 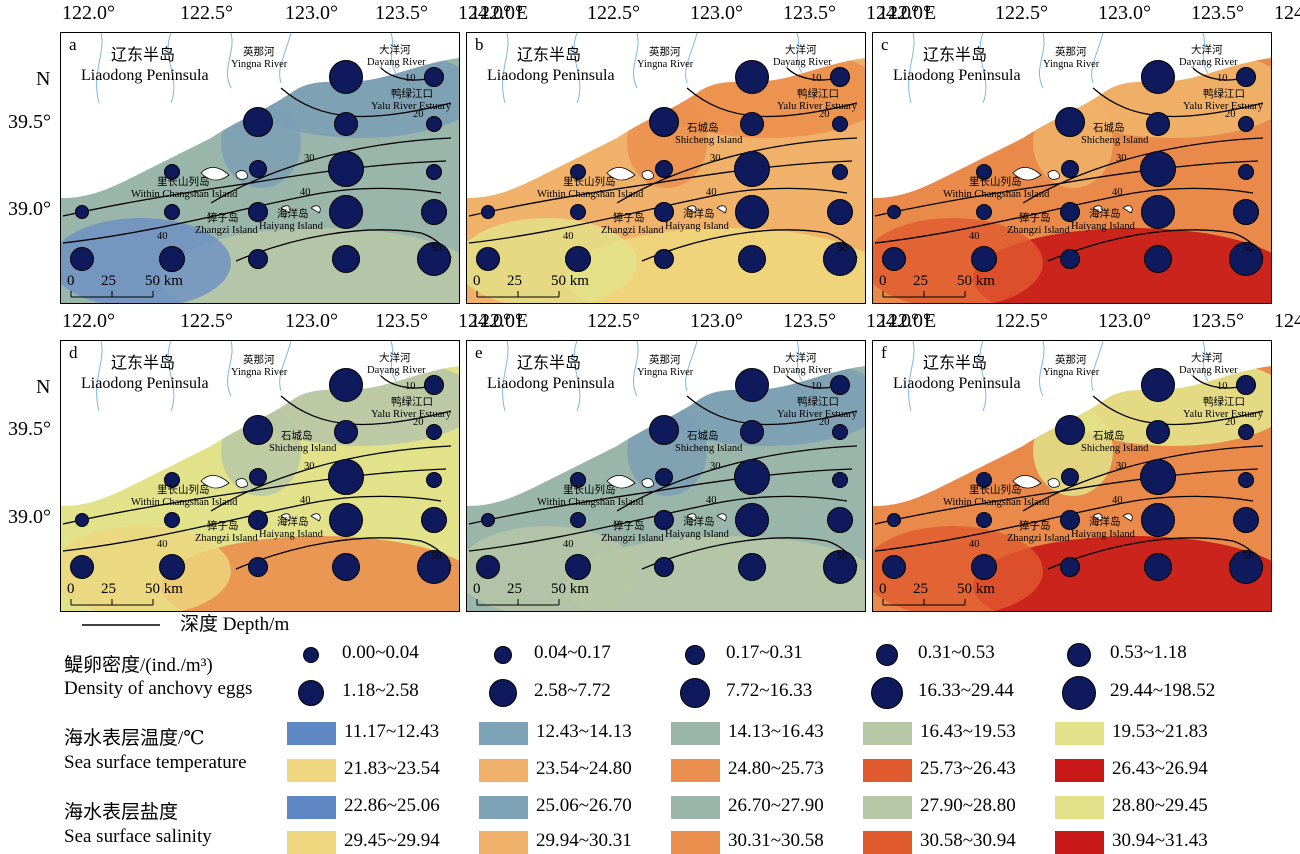 What do you see at coordinates (73, 352) in the screenshot?
I see `panel-letter: d` at bounding box center [73, 352].